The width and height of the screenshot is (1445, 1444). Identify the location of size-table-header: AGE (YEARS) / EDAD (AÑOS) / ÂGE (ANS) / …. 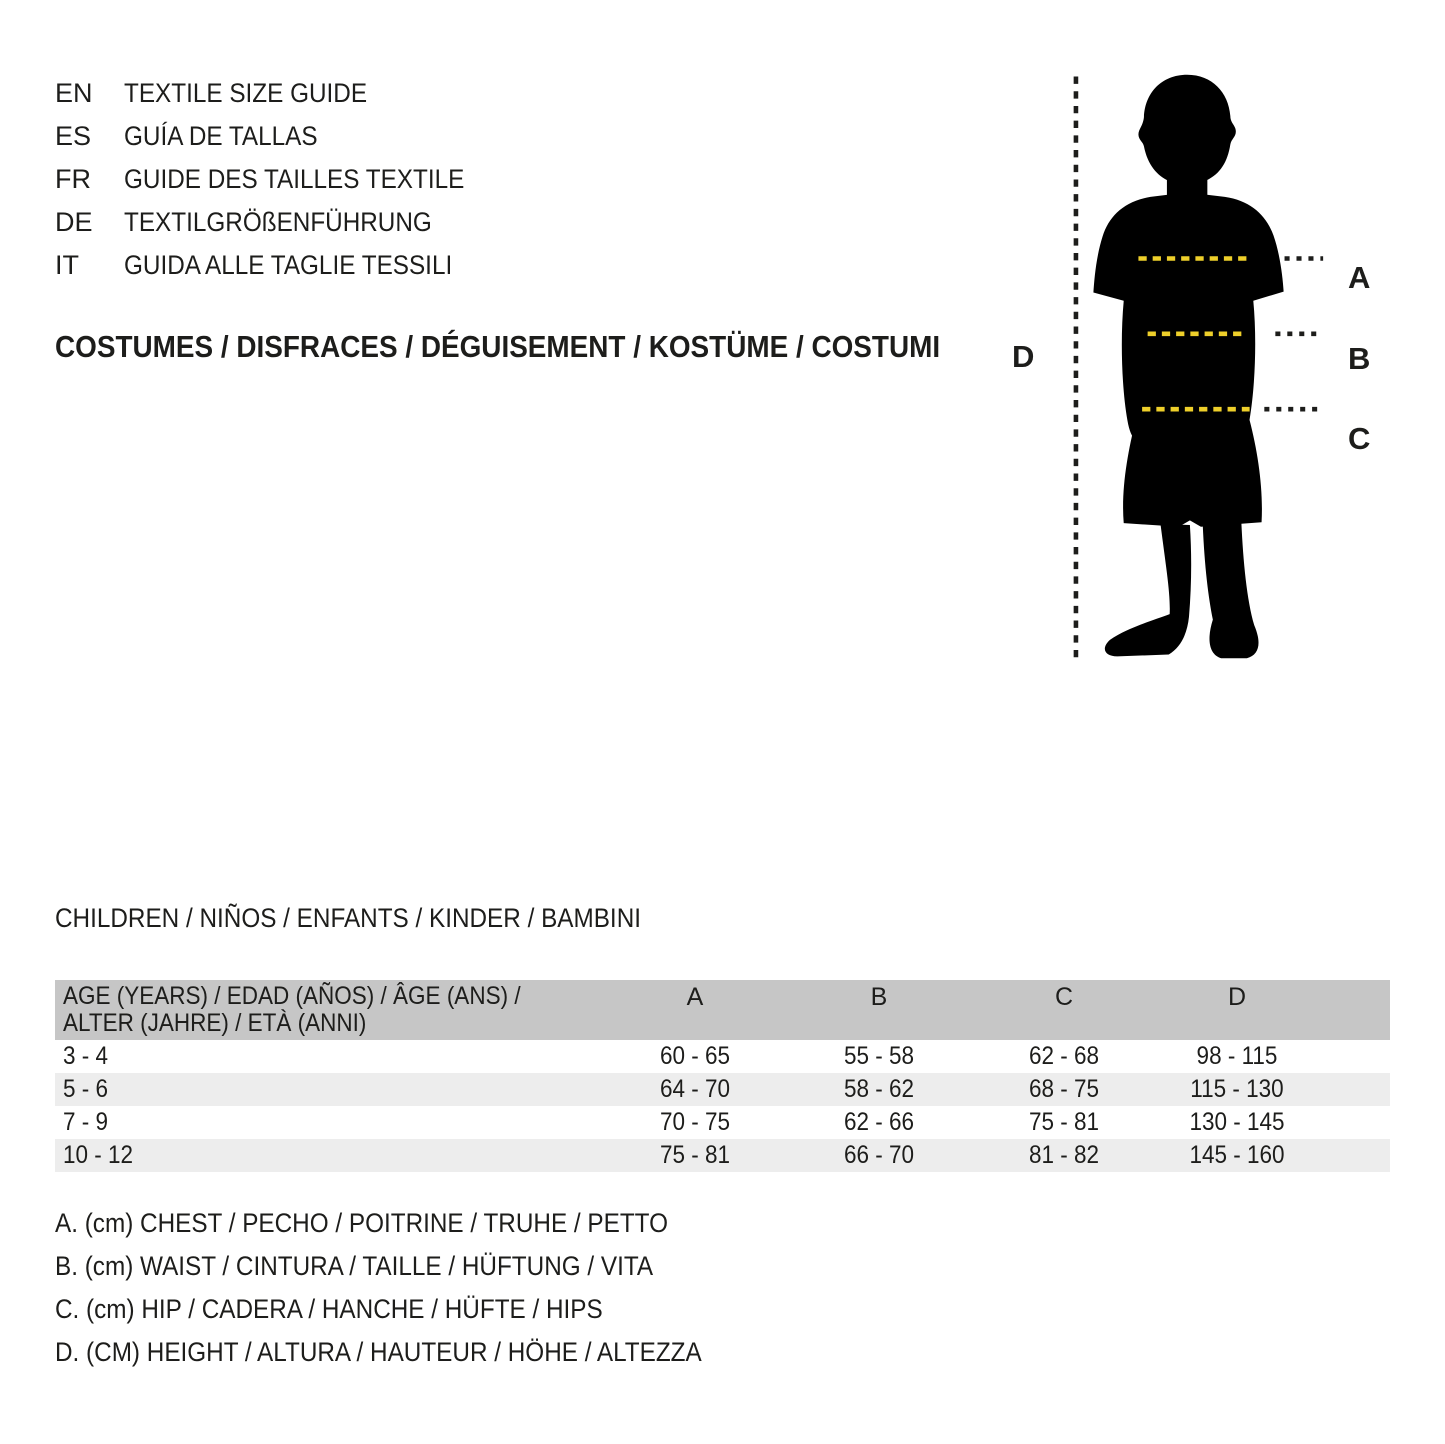
(722, 1010).